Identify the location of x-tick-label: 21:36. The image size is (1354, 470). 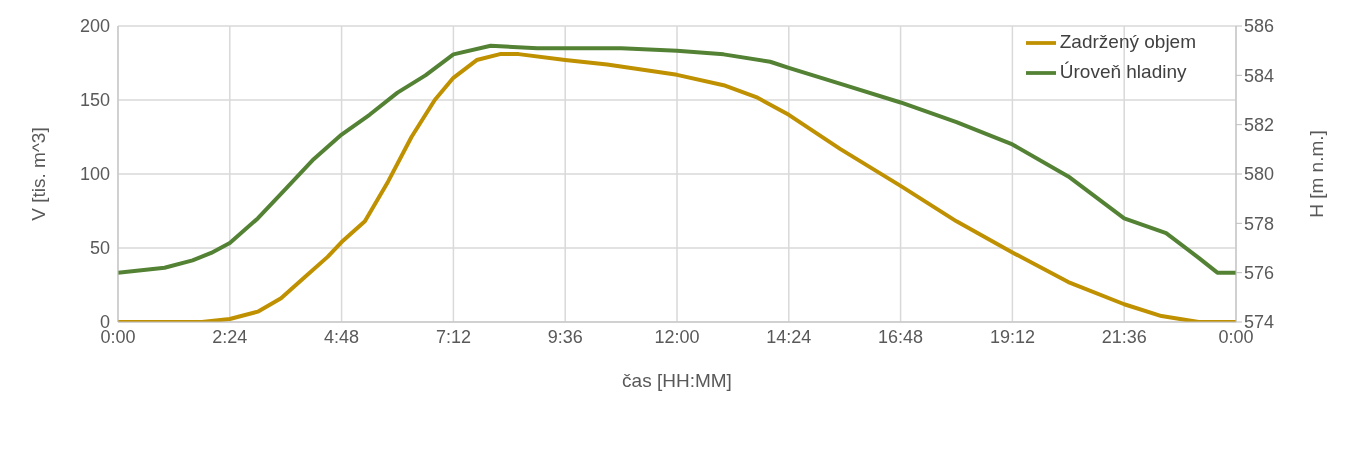
(1124, 336).